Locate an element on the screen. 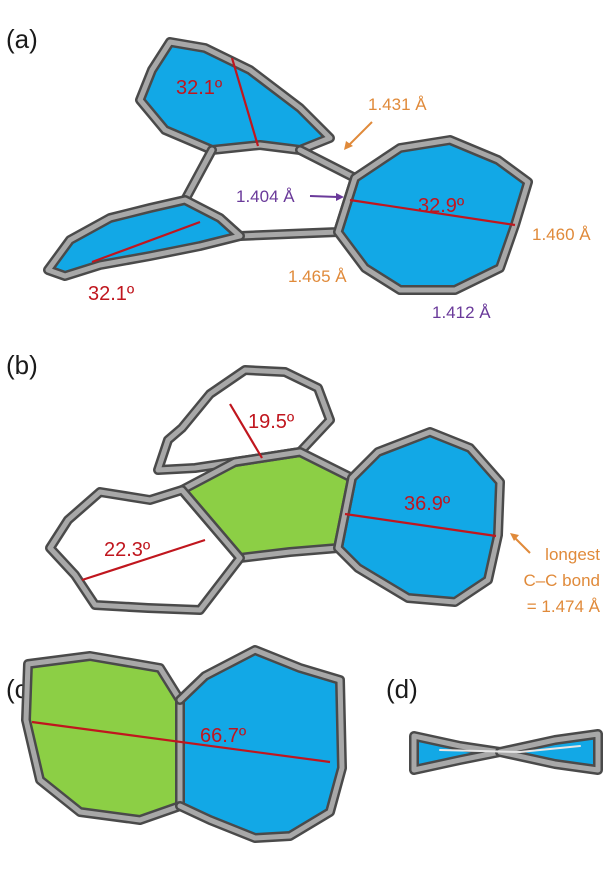 Image resolution: width=606 pixels, height=876 pixels. bond-1431: 1.431 Å is located at coordinates (397, 104).